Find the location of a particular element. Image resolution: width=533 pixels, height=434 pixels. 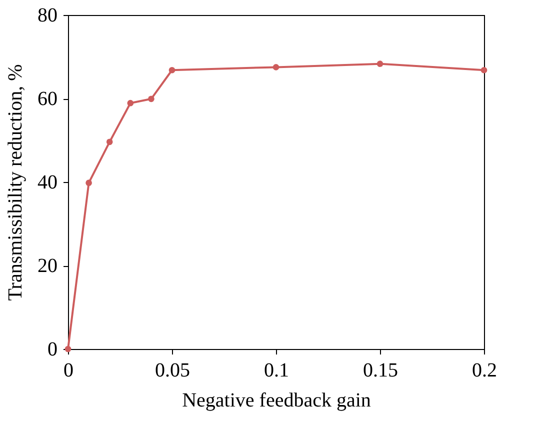

x-tick-label: 0.05 is located at coordinates (172, 371).